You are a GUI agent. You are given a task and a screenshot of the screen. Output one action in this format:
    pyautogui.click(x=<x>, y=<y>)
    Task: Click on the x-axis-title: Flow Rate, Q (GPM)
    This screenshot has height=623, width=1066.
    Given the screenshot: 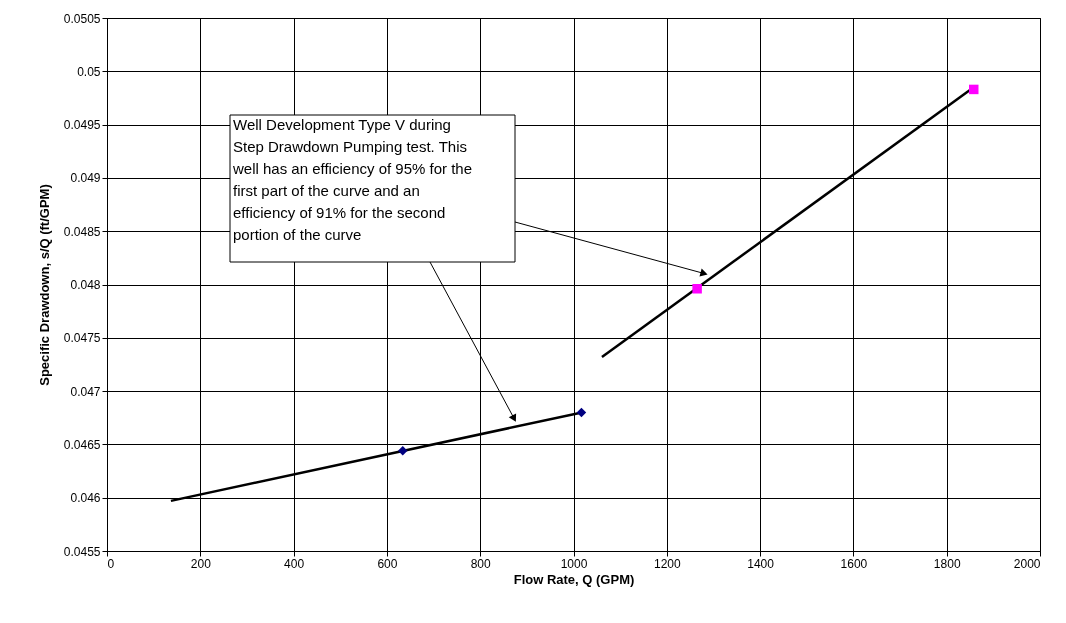 What is the action you would take?
    pyautogui.click(x=574, y=579)
    